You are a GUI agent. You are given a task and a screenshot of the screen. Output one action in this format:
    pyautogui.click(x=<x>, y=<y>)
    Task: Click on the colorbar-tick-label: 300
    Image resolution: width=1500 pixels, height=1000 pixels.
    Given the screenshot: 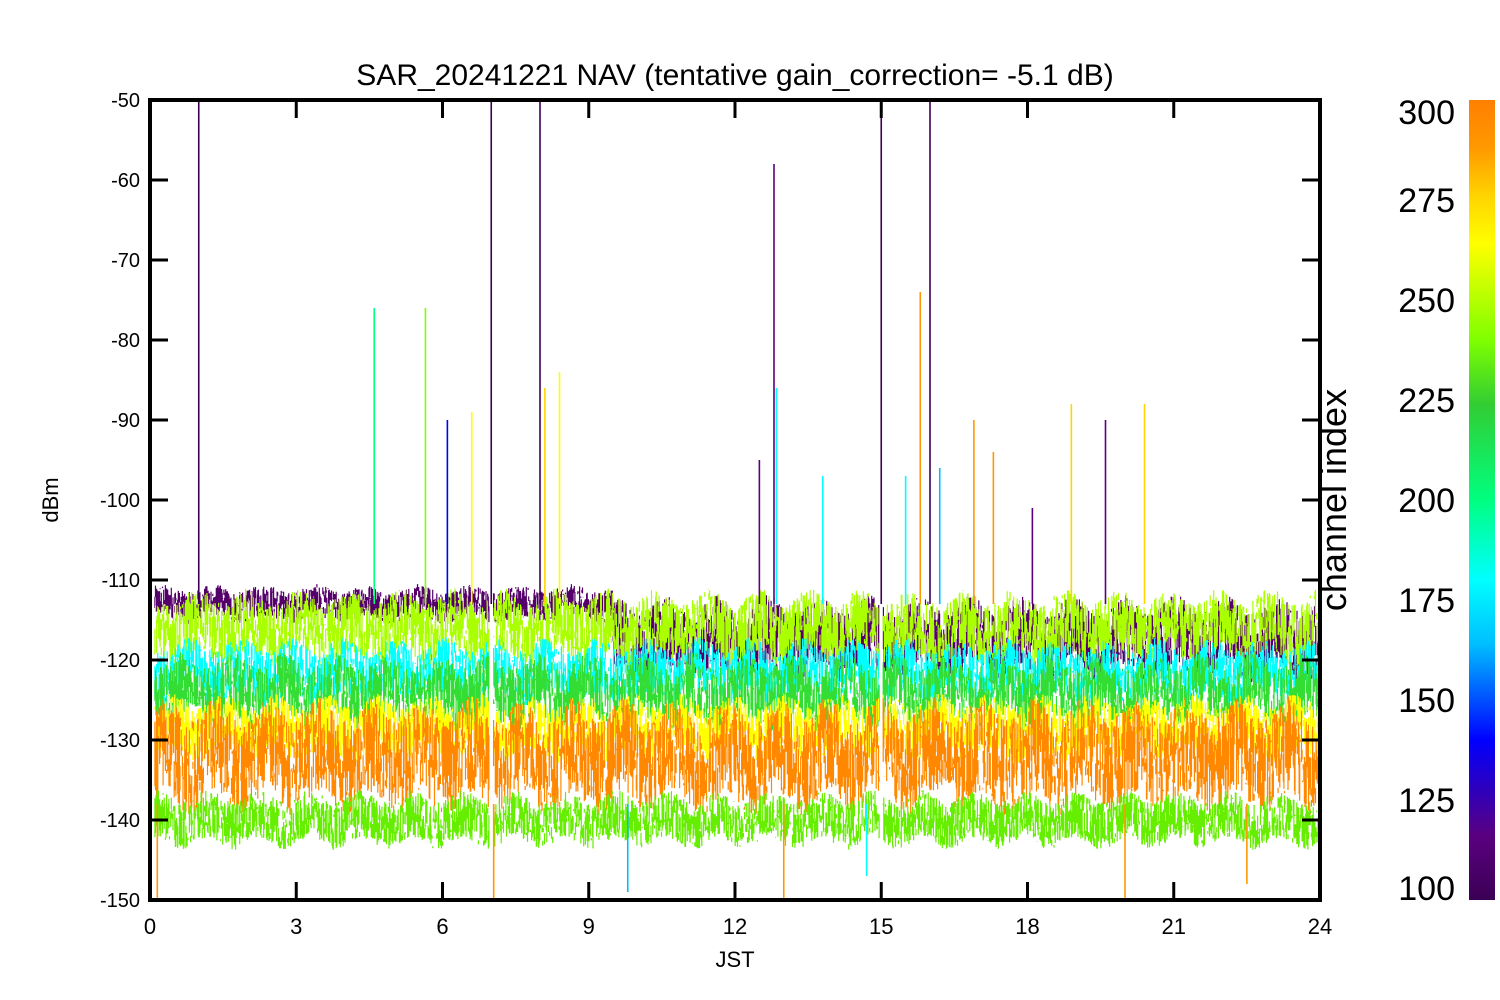 What is the action you would take?
    pyautogui.click(x=1426, y=113)
    